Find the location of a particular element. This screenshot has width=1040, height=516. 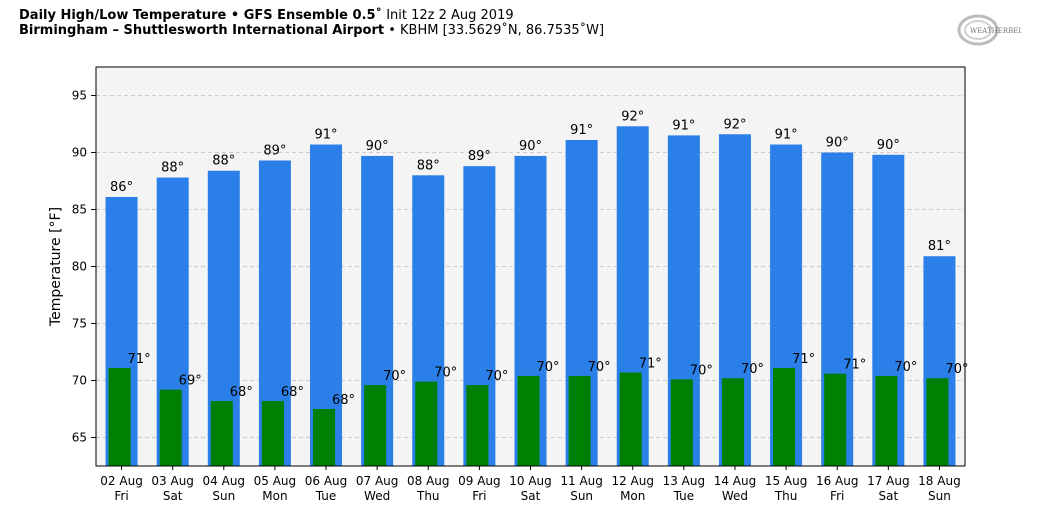

x-tick-date: 02 Aug is located at coordinates (121, 481).